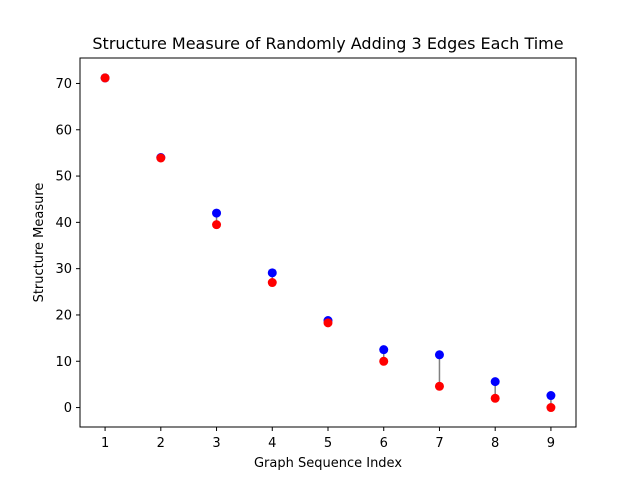 This screenshot has width=640, height=480. What do you see at coordinates (272, 443) in the screenshot?
I see `x-tick-label: 4` at bounding box center [272, 443].